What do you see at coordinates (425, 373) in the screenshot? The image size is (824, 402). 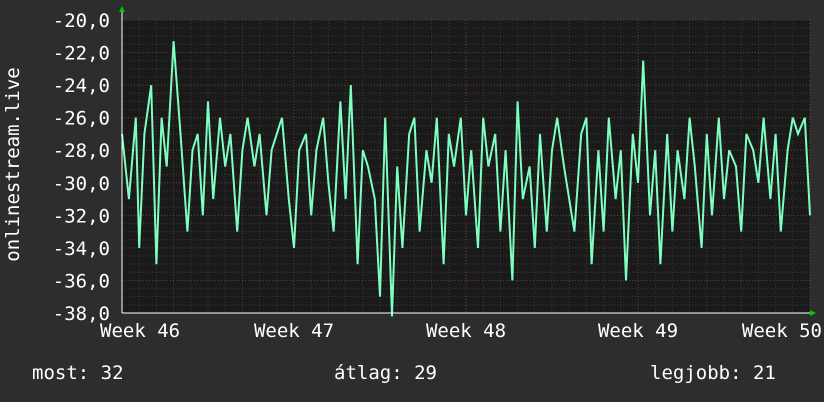 I see `stat-average-value: 29` at bounding box center [425, 373].